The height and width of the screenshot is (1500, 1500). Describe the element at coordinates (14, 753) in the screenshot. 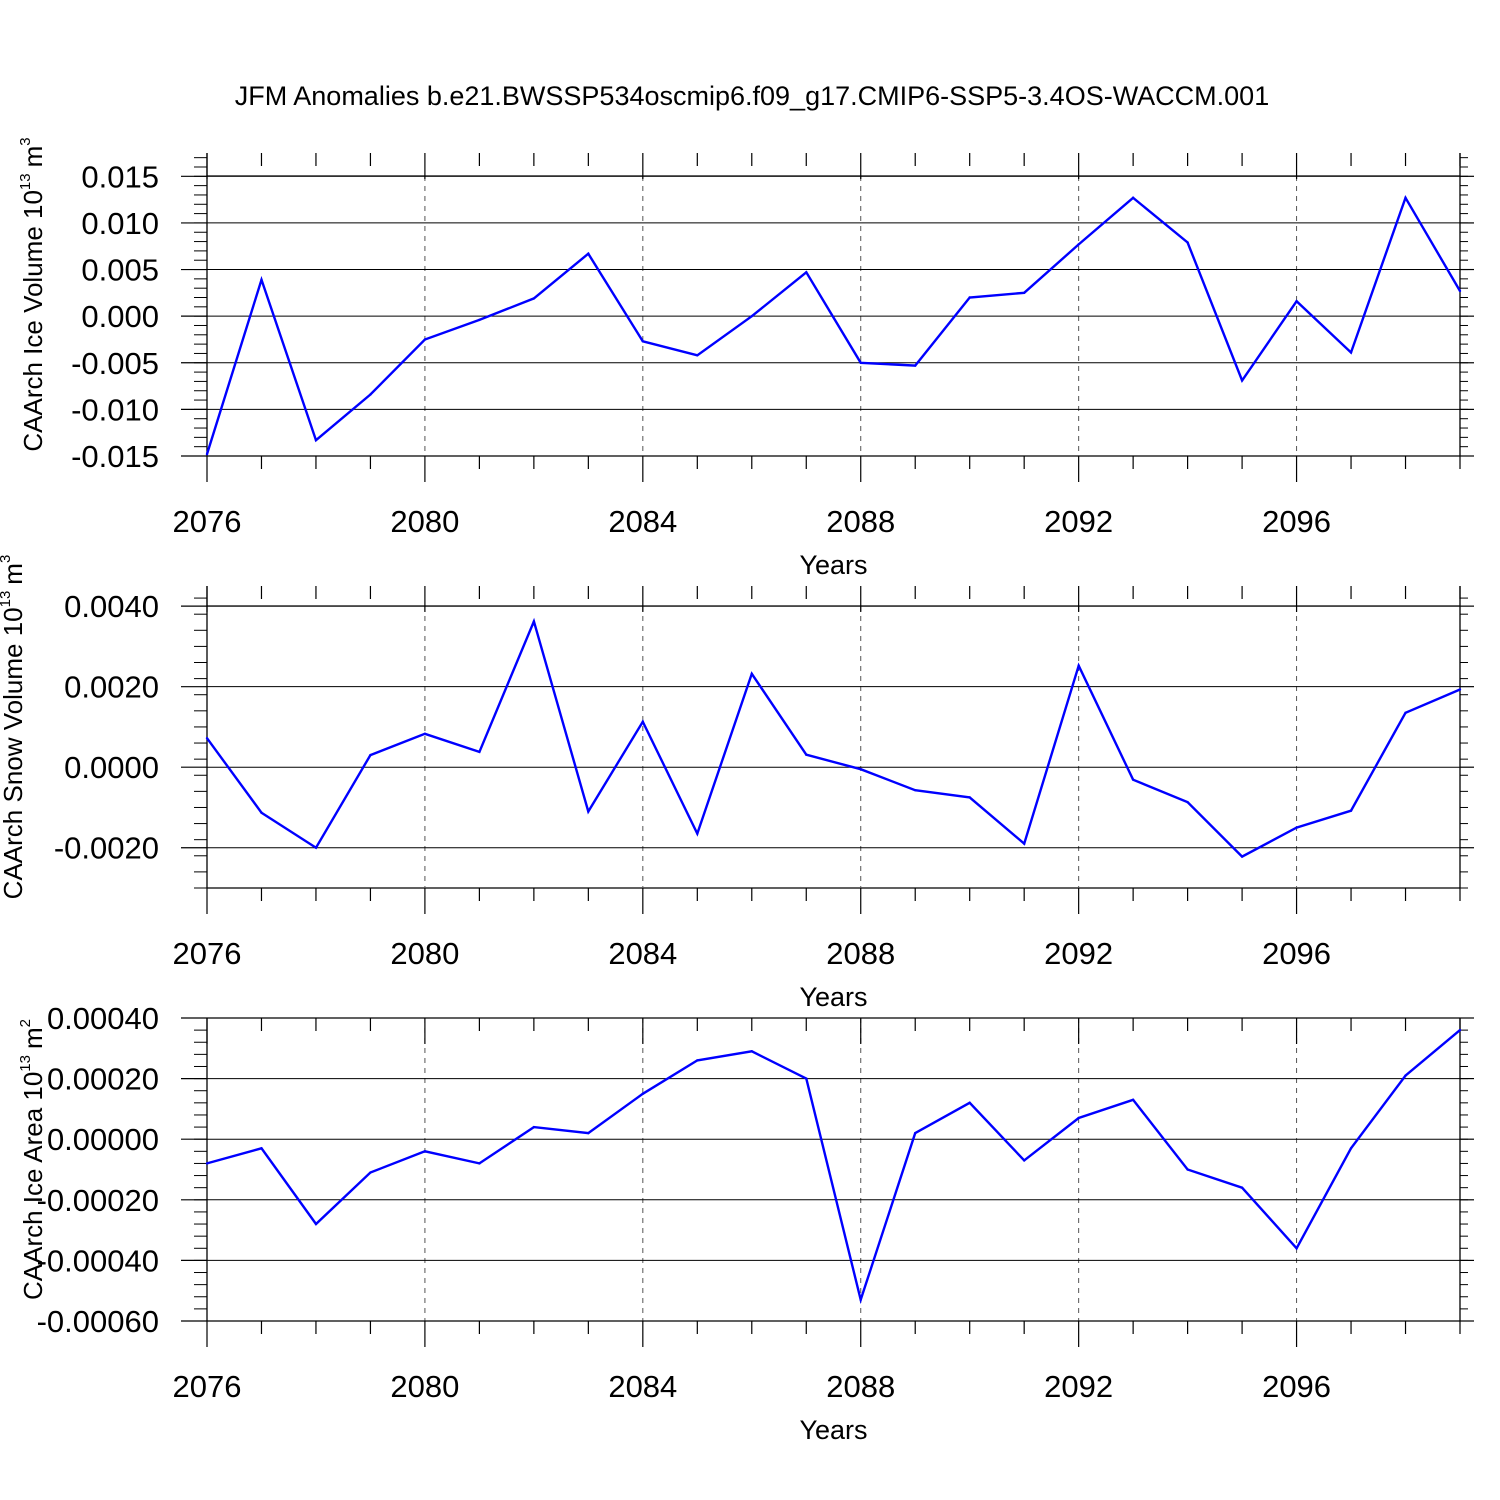

I see `y-axis-label-text: CAArch Snow Volume 10` at that location.